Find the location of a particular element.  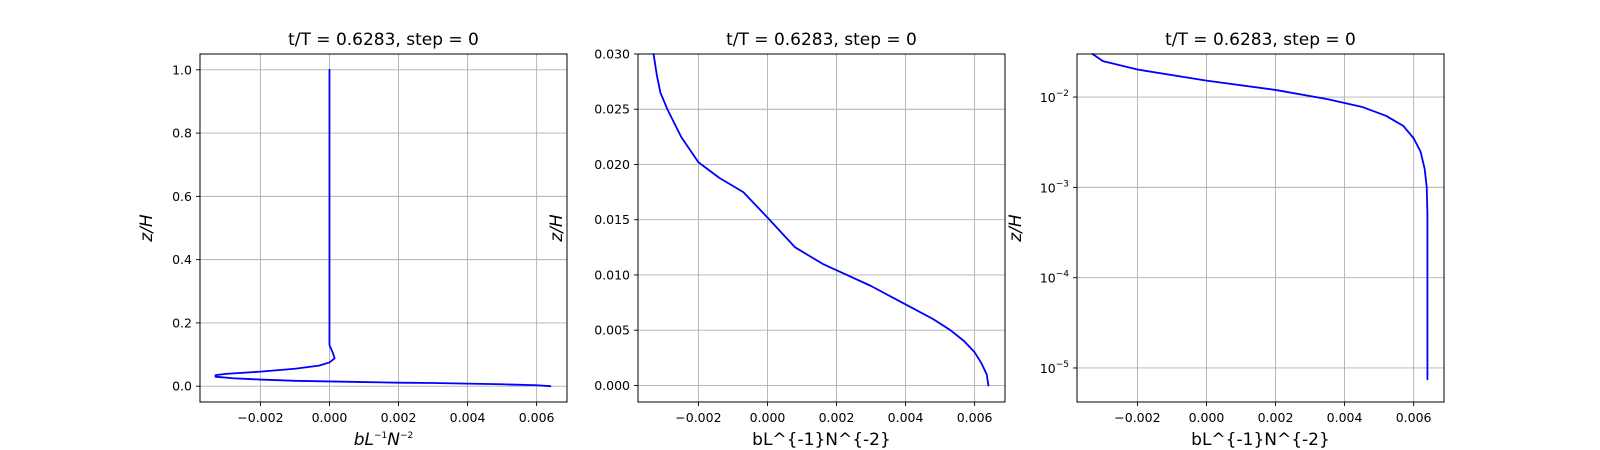

y-tick-label: 10⁻³ is located at coordinates (1054, 187).